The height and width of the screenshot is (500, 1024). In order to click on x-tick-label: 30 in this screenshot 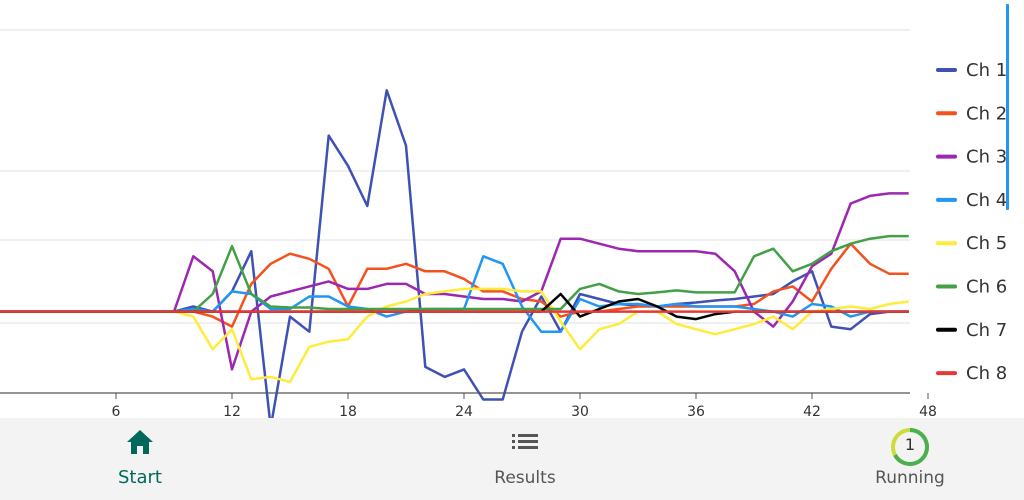, I will do `click(580, 411)`.